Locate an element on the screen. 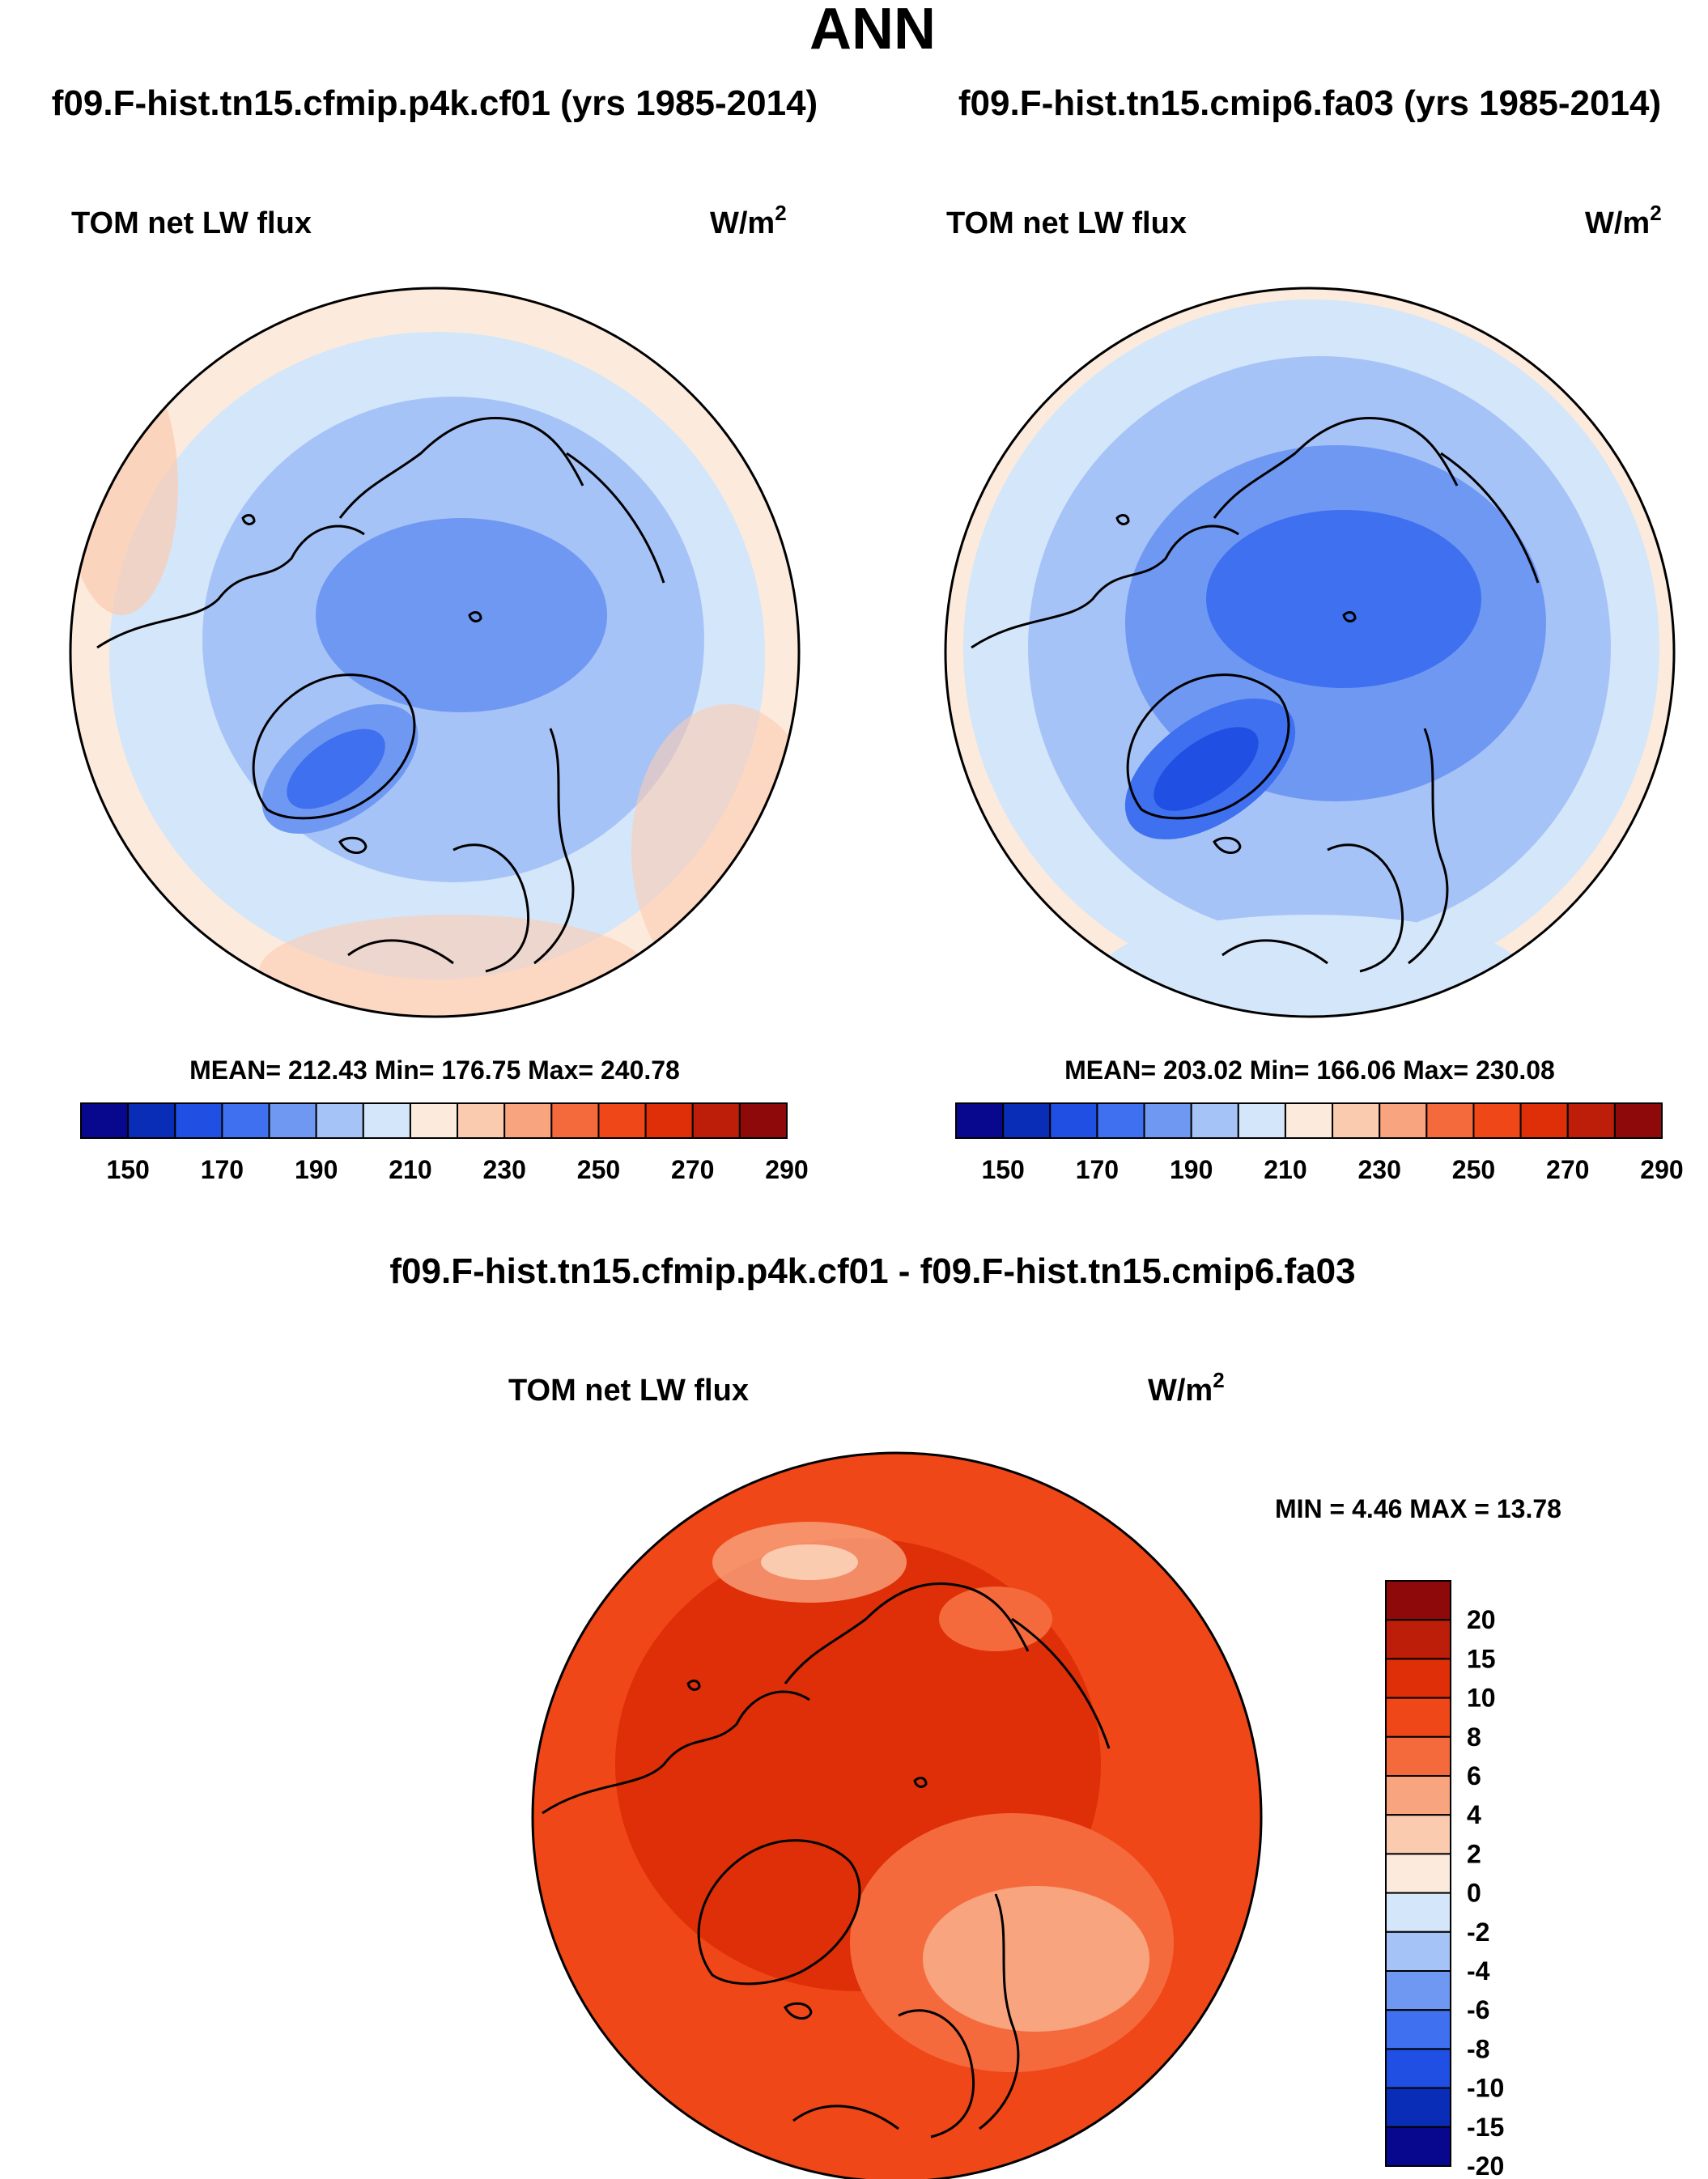 The height and width of the screenshot is (2179, 1708). panel-b-colorbar-tick-label: 270 is located at coordinates (1567, 1169).